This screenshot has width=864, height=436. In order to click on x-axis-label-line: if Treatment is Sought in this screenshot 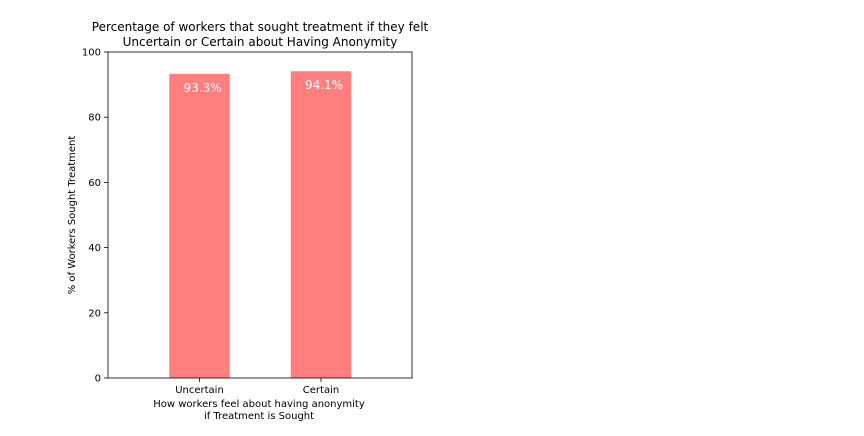, I will do `click(259, 416)`.